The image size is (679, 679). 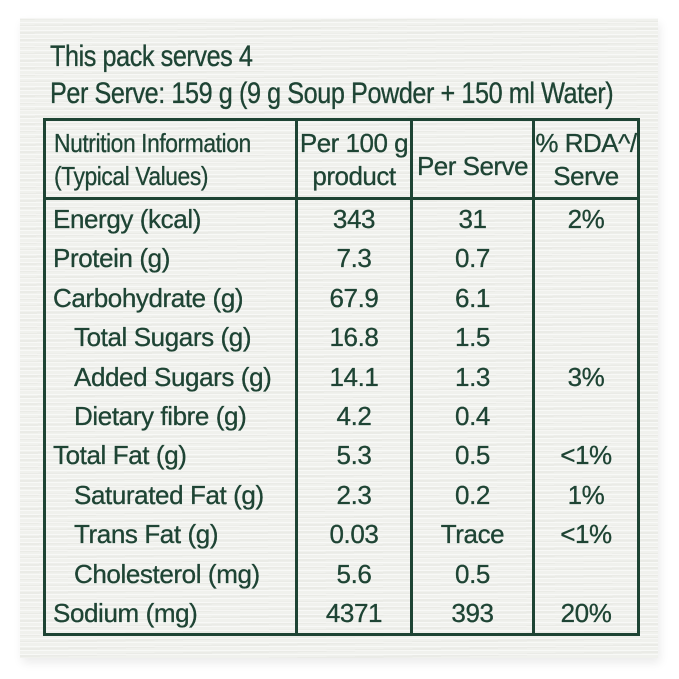 I want to click on per-100g-value: 5.6, so click(x=354, y=574).